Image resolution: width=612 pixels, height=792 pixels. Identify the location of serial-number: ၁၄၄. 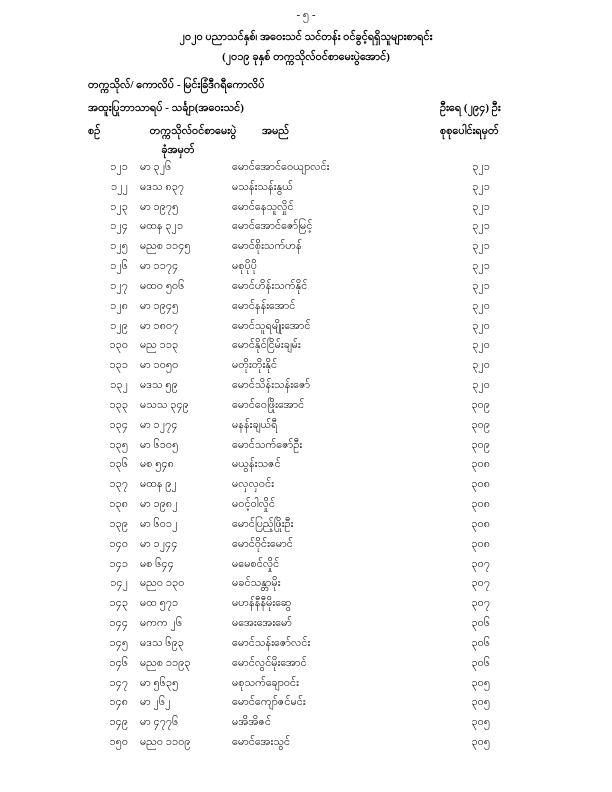
(118, 623).